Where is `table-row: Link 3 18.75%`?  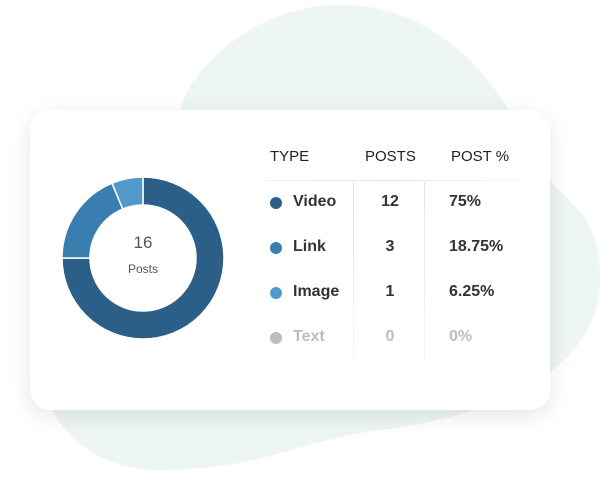
table-row: Link 3 18.75% is located at coordinates (305, 248).